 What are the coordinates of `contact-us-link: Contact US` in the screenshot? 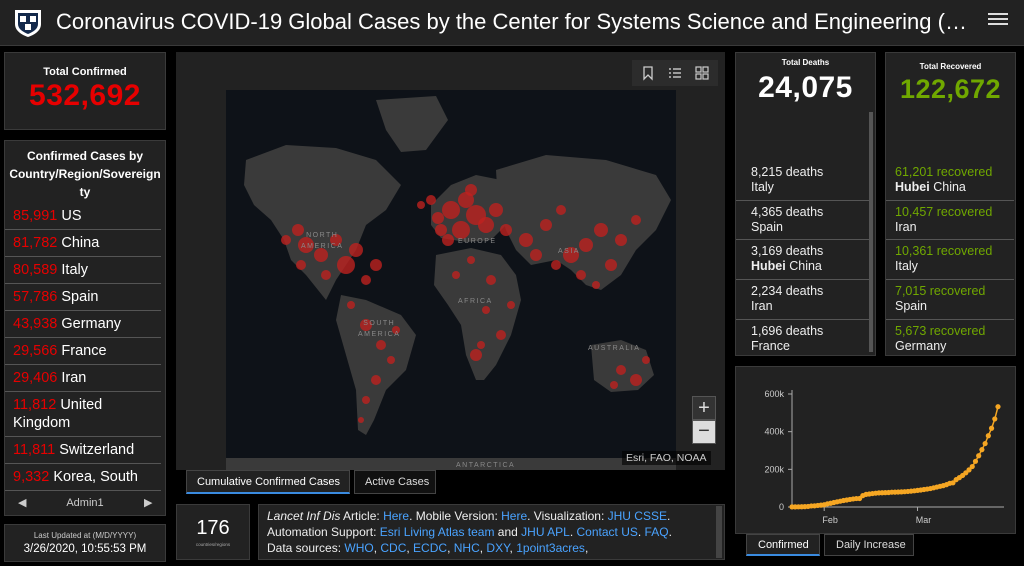 It's located at (607, 532).